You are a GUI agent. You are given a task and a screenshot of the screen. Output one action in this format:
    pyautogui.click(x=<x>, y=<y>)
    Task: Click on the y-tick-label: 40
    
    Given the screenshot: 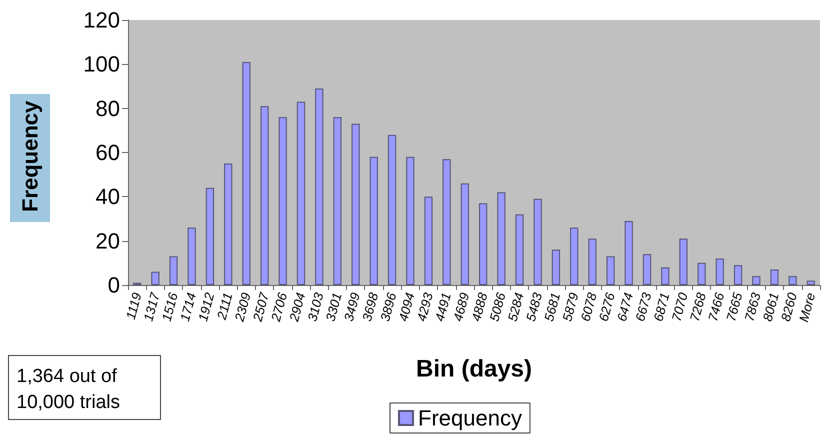 What is the action you would take?
    pyautogui.click(x=108, y=197)
    